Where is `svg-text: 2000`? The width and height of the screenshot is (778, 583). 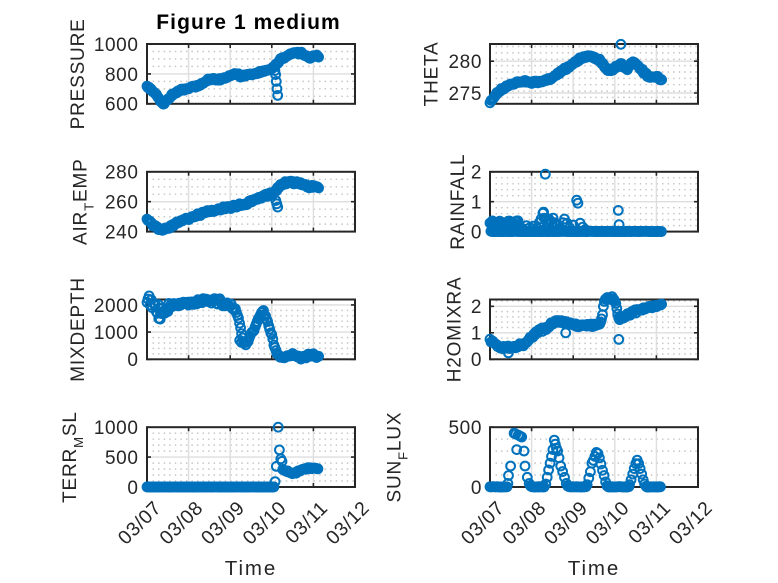 svg-text: 2000 is located at coordinates (116, 306).